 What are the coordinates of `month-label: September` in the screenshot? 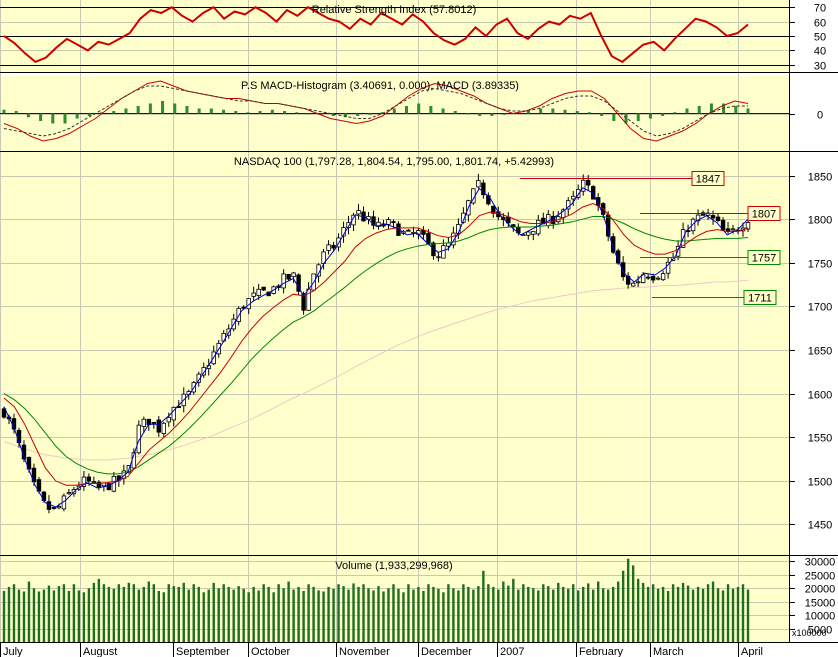 It's located at (203, 651).